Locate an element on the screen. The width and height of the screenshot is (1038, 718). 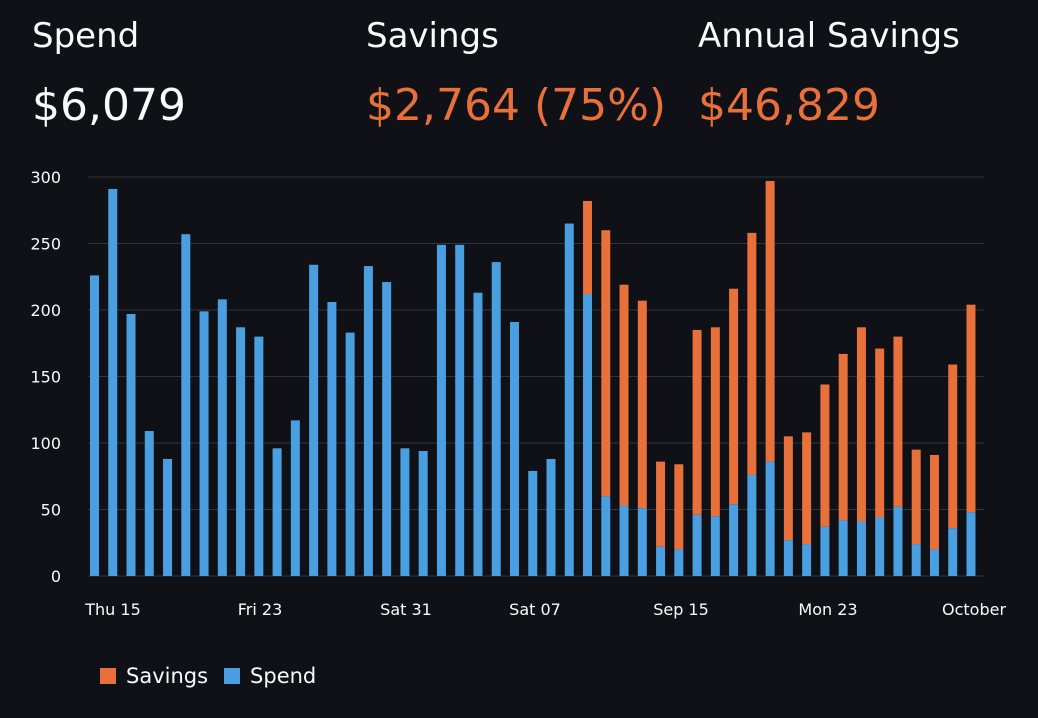
y-tick-label: 250 is located at coordinates (45, 244).